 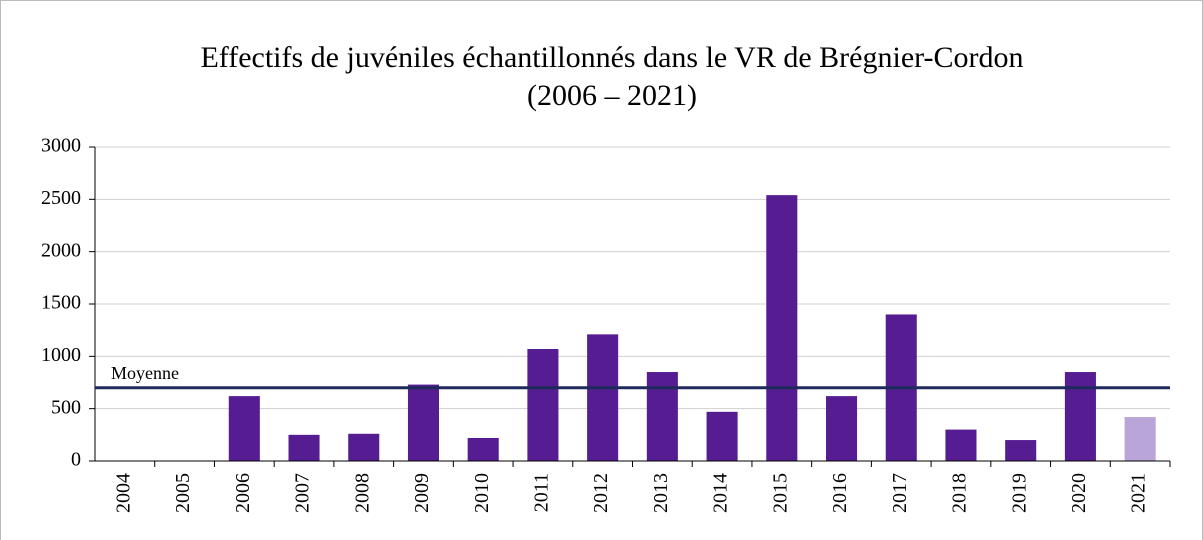 What do you see at coordinates (183, 493) in the screenshot?
I see `x-tick-label: 2005` at bounding box center [183, 493].